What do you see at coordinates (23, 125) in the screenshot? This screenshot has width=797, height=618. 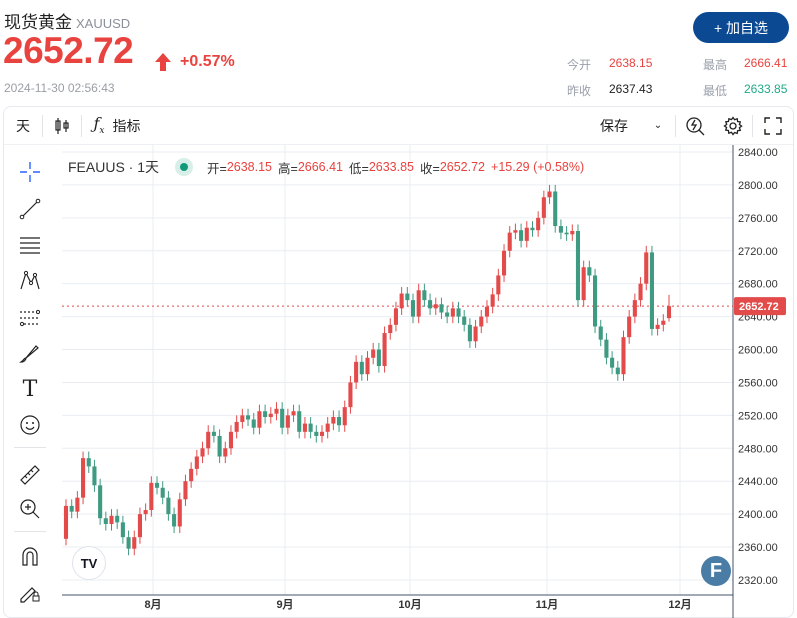 I see `interval-button: 天` at bounding box center [23, 125].